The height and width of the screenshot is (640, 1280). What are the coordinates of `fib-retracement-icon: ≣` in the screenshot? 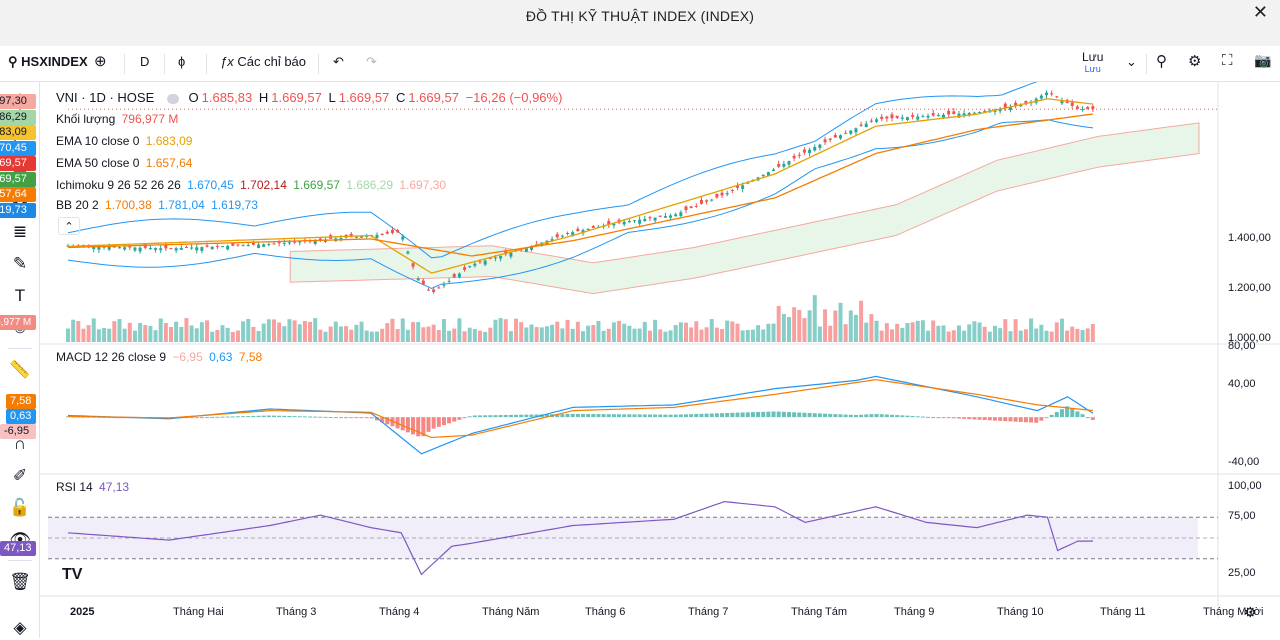 It's located at (20, 231).